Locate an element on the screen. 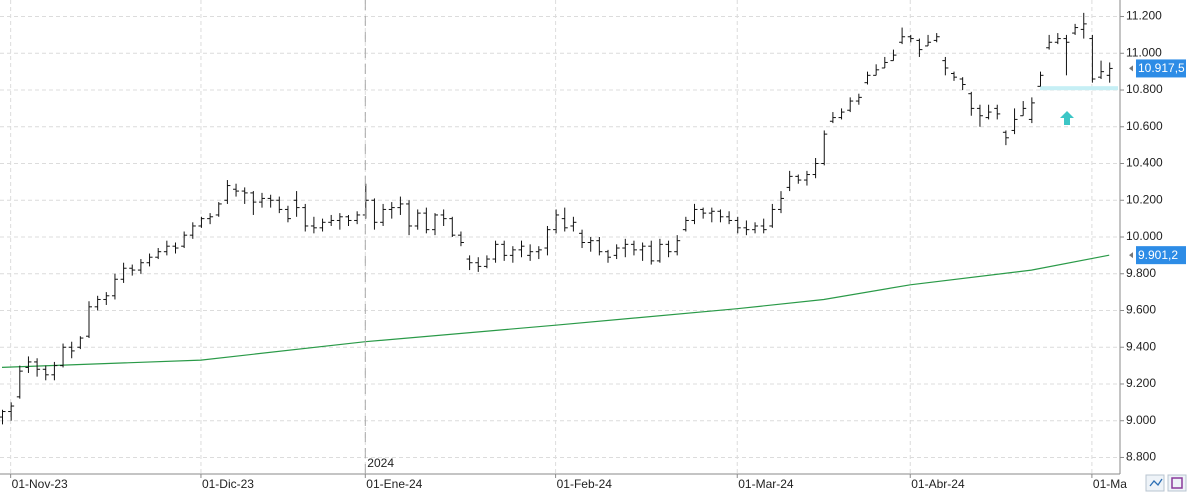 The height and width of the screenshot is (492, 1192). save-glyph is located at coordinates (1177, 483).